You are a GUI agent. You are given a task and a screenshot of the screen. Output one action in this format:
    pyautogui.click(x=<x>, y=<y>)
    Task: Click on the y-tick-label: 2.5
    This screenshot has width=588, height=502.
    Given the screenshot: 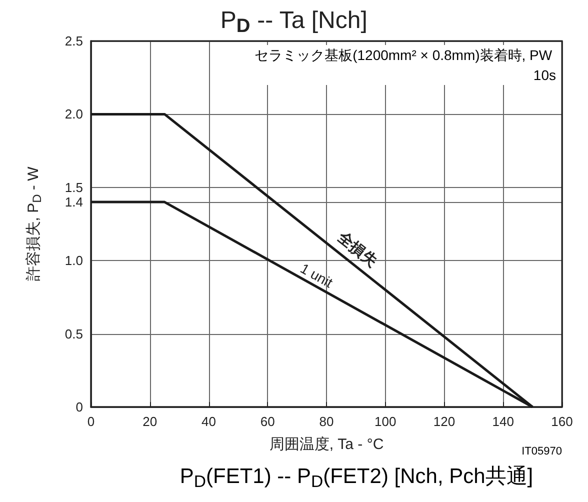 What is the action you would take?
    pyautogui.click(x=73, y=41)
    